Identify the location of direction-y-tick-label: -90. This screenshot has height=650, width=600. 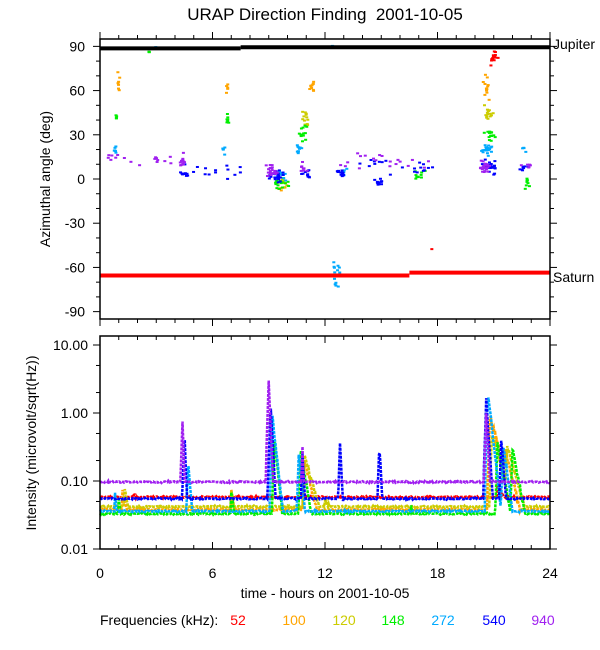
(75, 312).